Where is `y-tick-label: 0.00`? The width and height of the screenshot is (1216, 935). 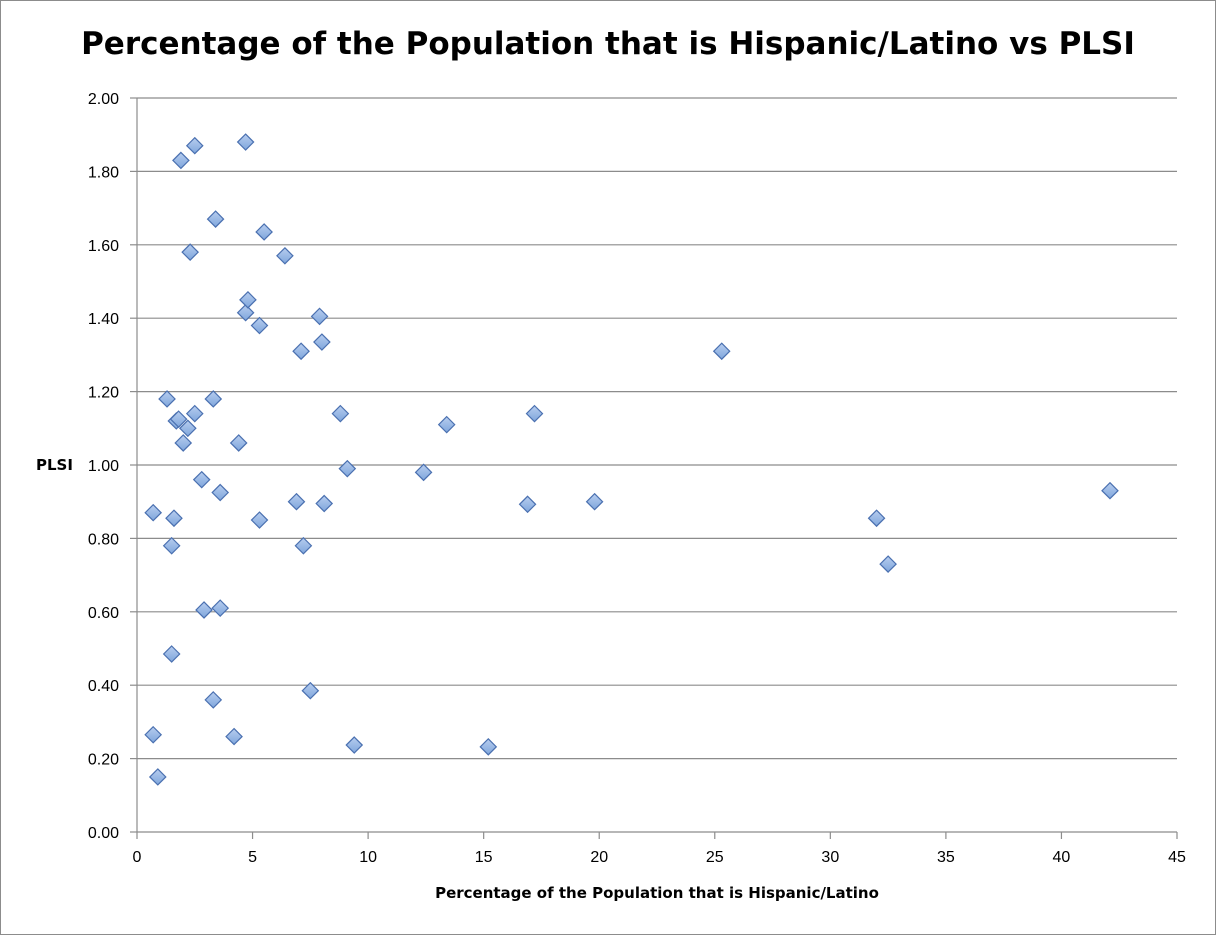 y-tick-label: 0.00 is located at coordinates (103, 833).